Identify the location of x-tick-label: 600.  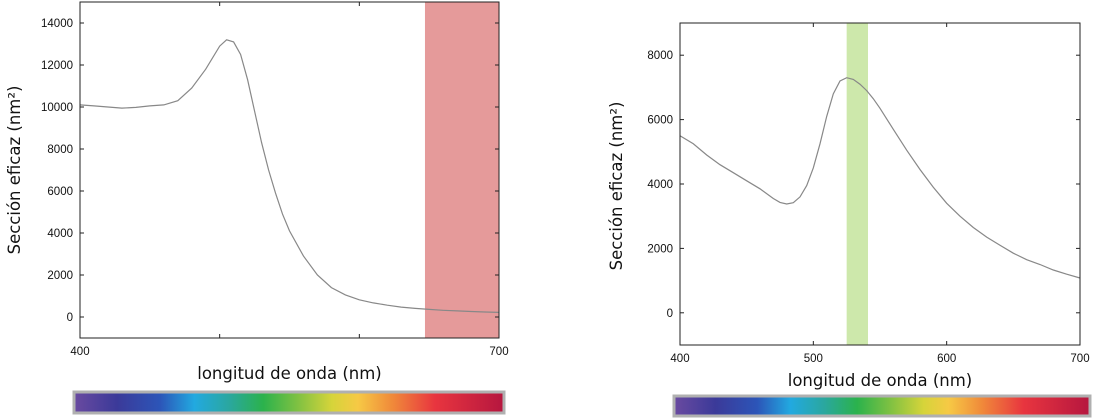
(946, 359).